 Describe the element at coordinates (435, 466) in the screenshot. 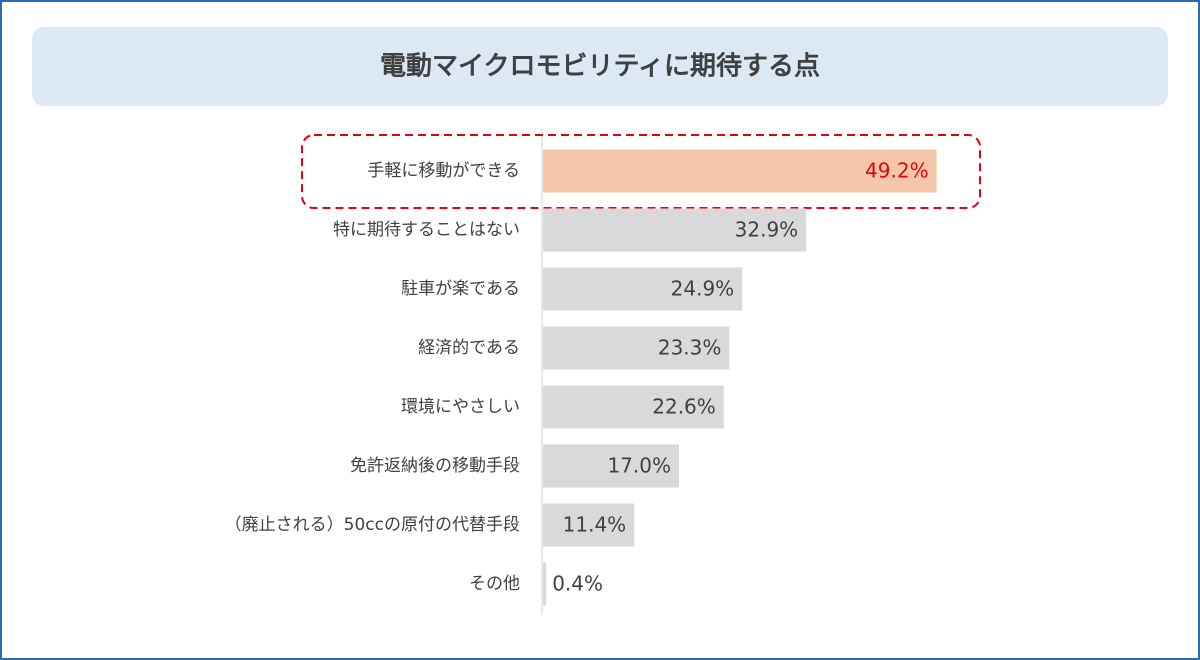

I see `category-label: 免許返納後の移動手段` at that location.